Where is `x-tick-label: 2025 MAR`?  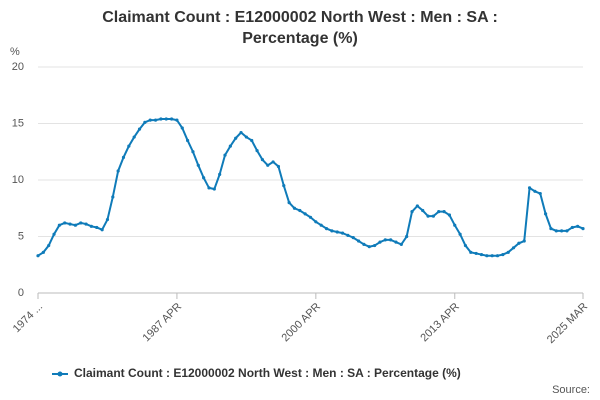
x-tick-label: 2025 MAR is located at coordinates (567, 323).